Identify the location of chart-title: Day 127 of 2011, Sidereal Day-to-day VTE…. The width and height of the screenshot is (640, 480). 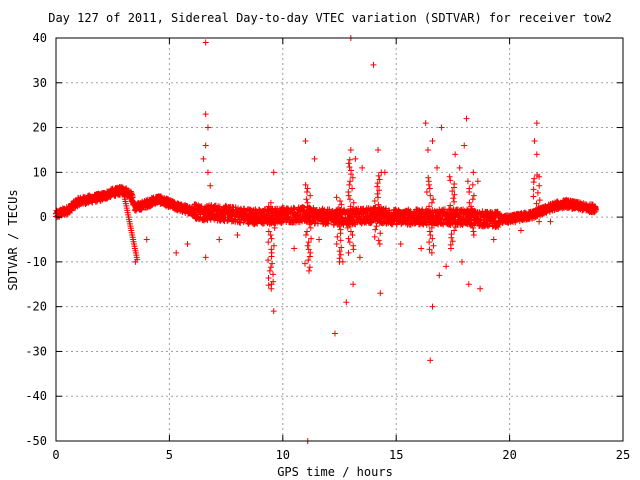
(330, 18).